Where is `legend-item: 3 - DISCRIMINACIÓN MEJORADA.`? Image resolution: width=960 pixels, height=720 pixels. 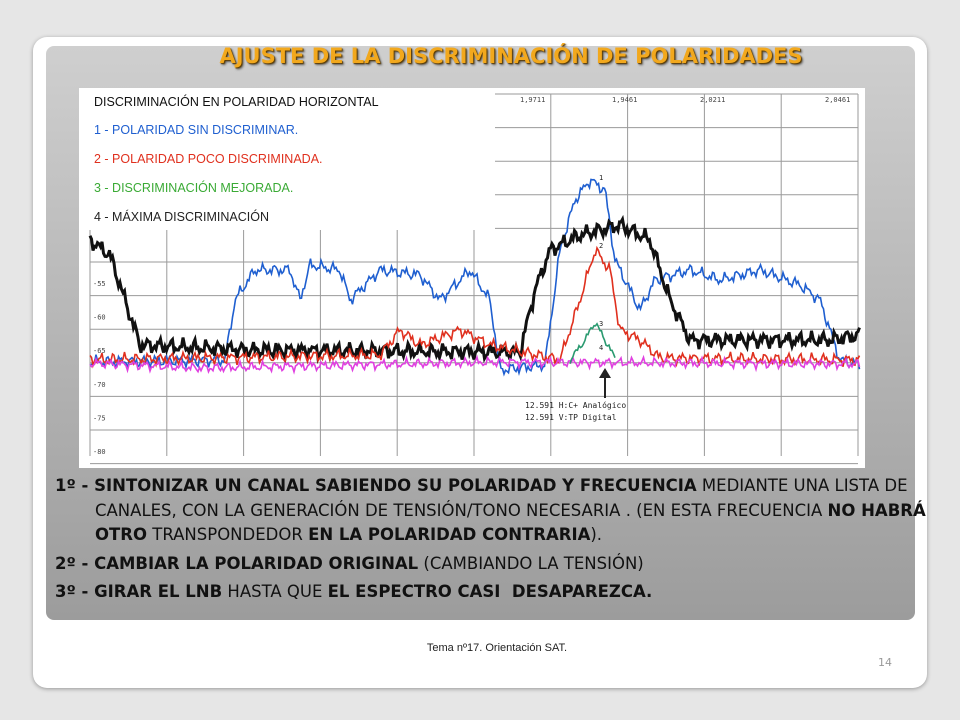
legend-item: 3 - DISCRIMINACIÓN MEJORADA. is located at coordinates (194, 188).